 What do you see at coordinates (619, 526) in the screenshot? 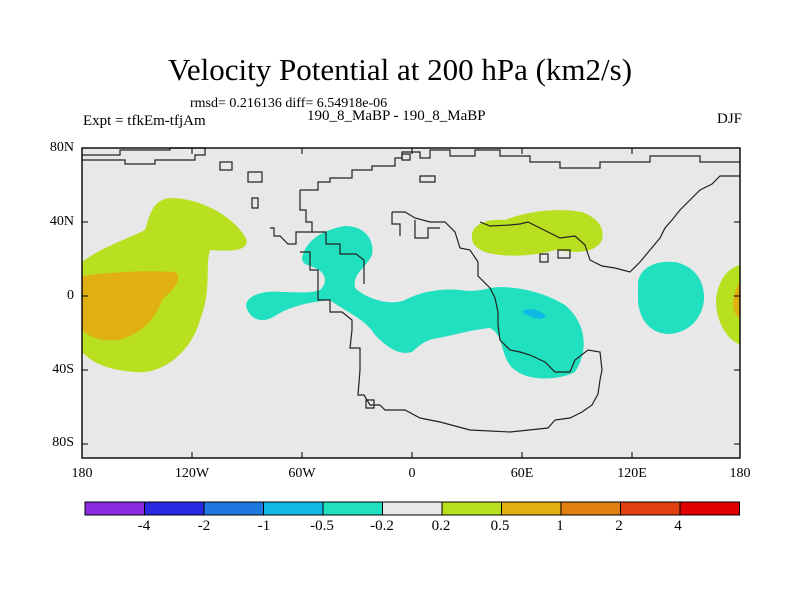
I see `colorbar-label: 2` at bounding box center [619, 526].